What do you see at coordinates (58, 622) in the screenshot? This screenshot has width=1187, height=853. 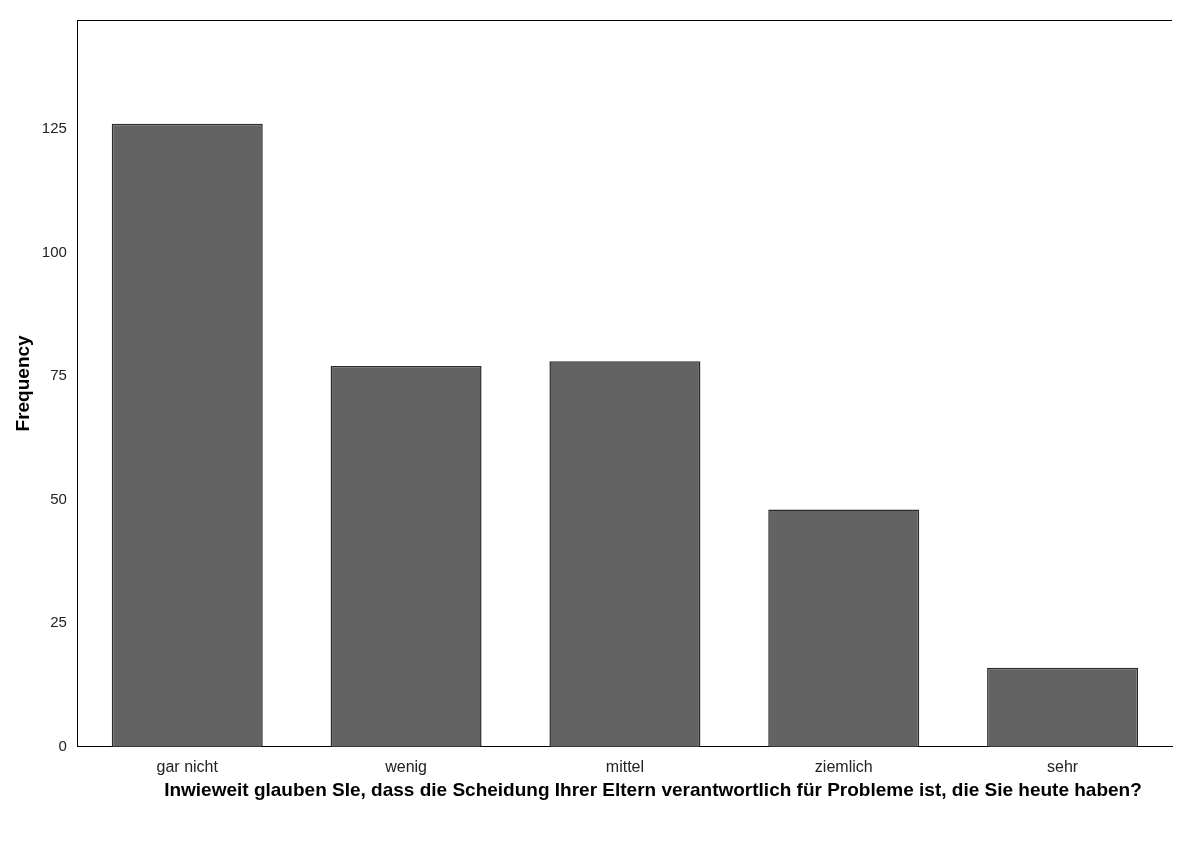 I see `y-tick-label: 25` at bounding box center [58, 622].